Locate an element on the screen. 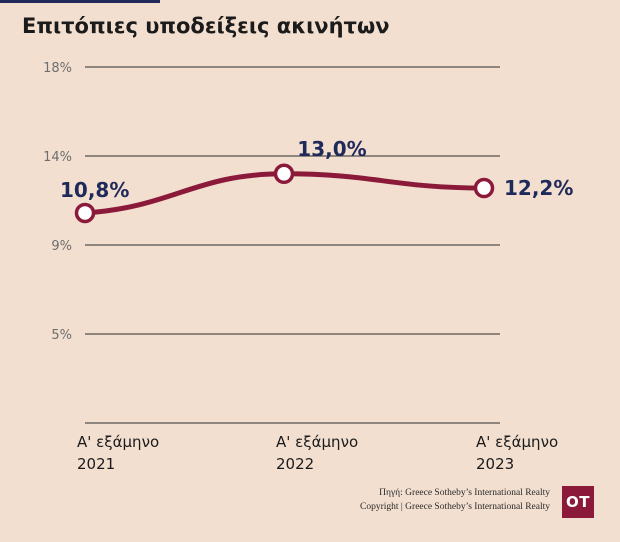 The width and height of the screenshot is (620, 542). x-tick-label: 2022 is located at coordinates (295, 464).